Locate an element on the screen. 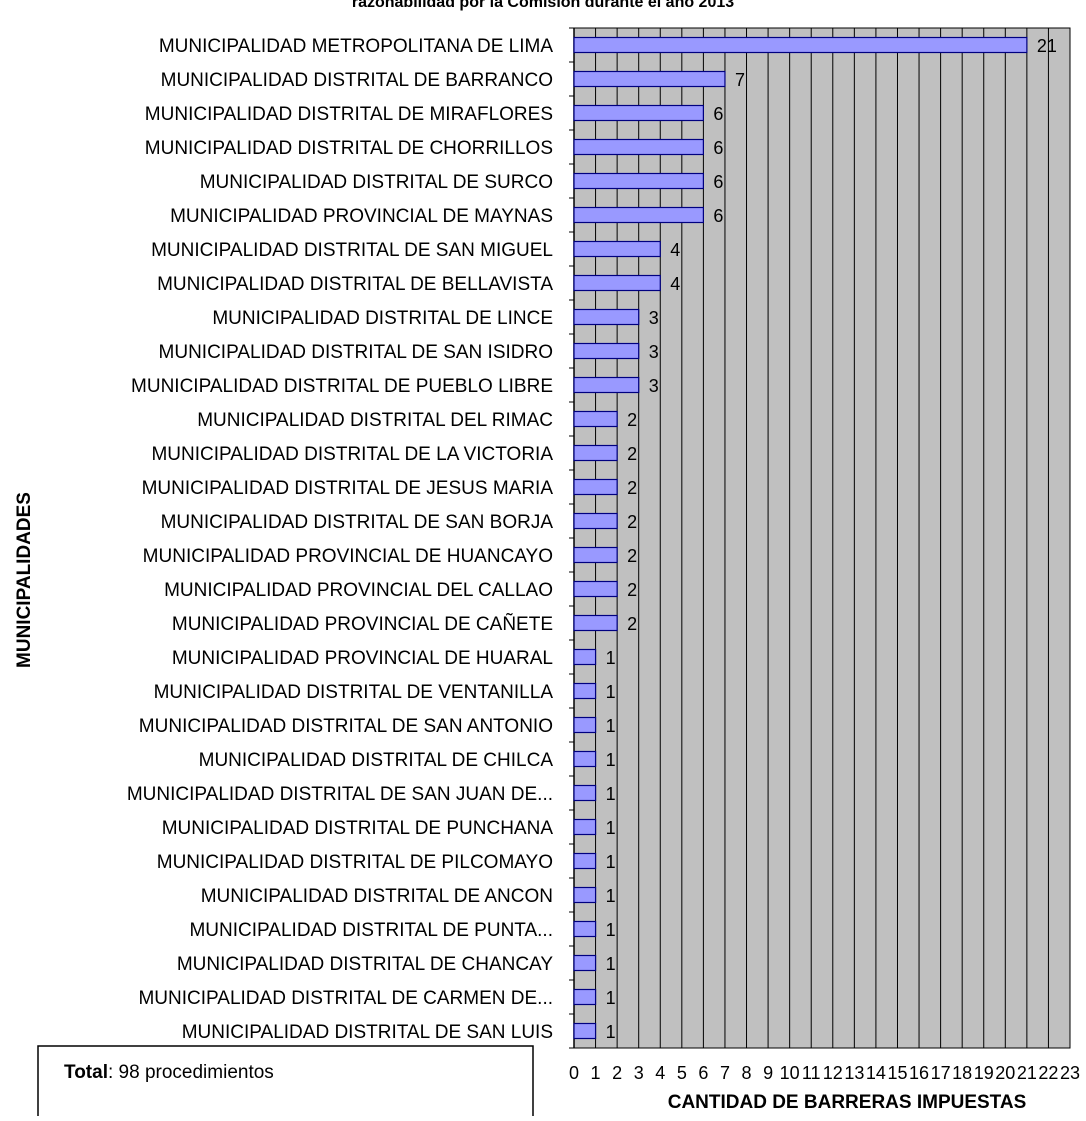  total-label-rest: : 98 procedimientos is located at coordinates (191, 1072).